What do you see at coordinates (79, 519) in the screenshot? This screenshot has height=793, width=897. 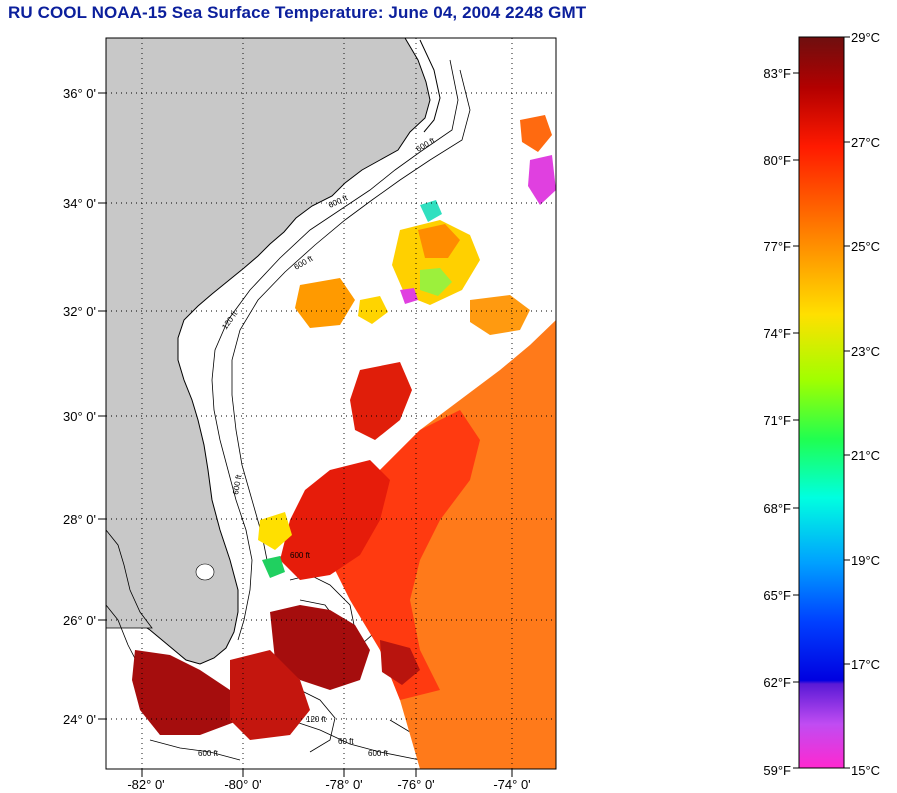 I see `lat-label: 28° 0'` at bounding box center [79, 519].